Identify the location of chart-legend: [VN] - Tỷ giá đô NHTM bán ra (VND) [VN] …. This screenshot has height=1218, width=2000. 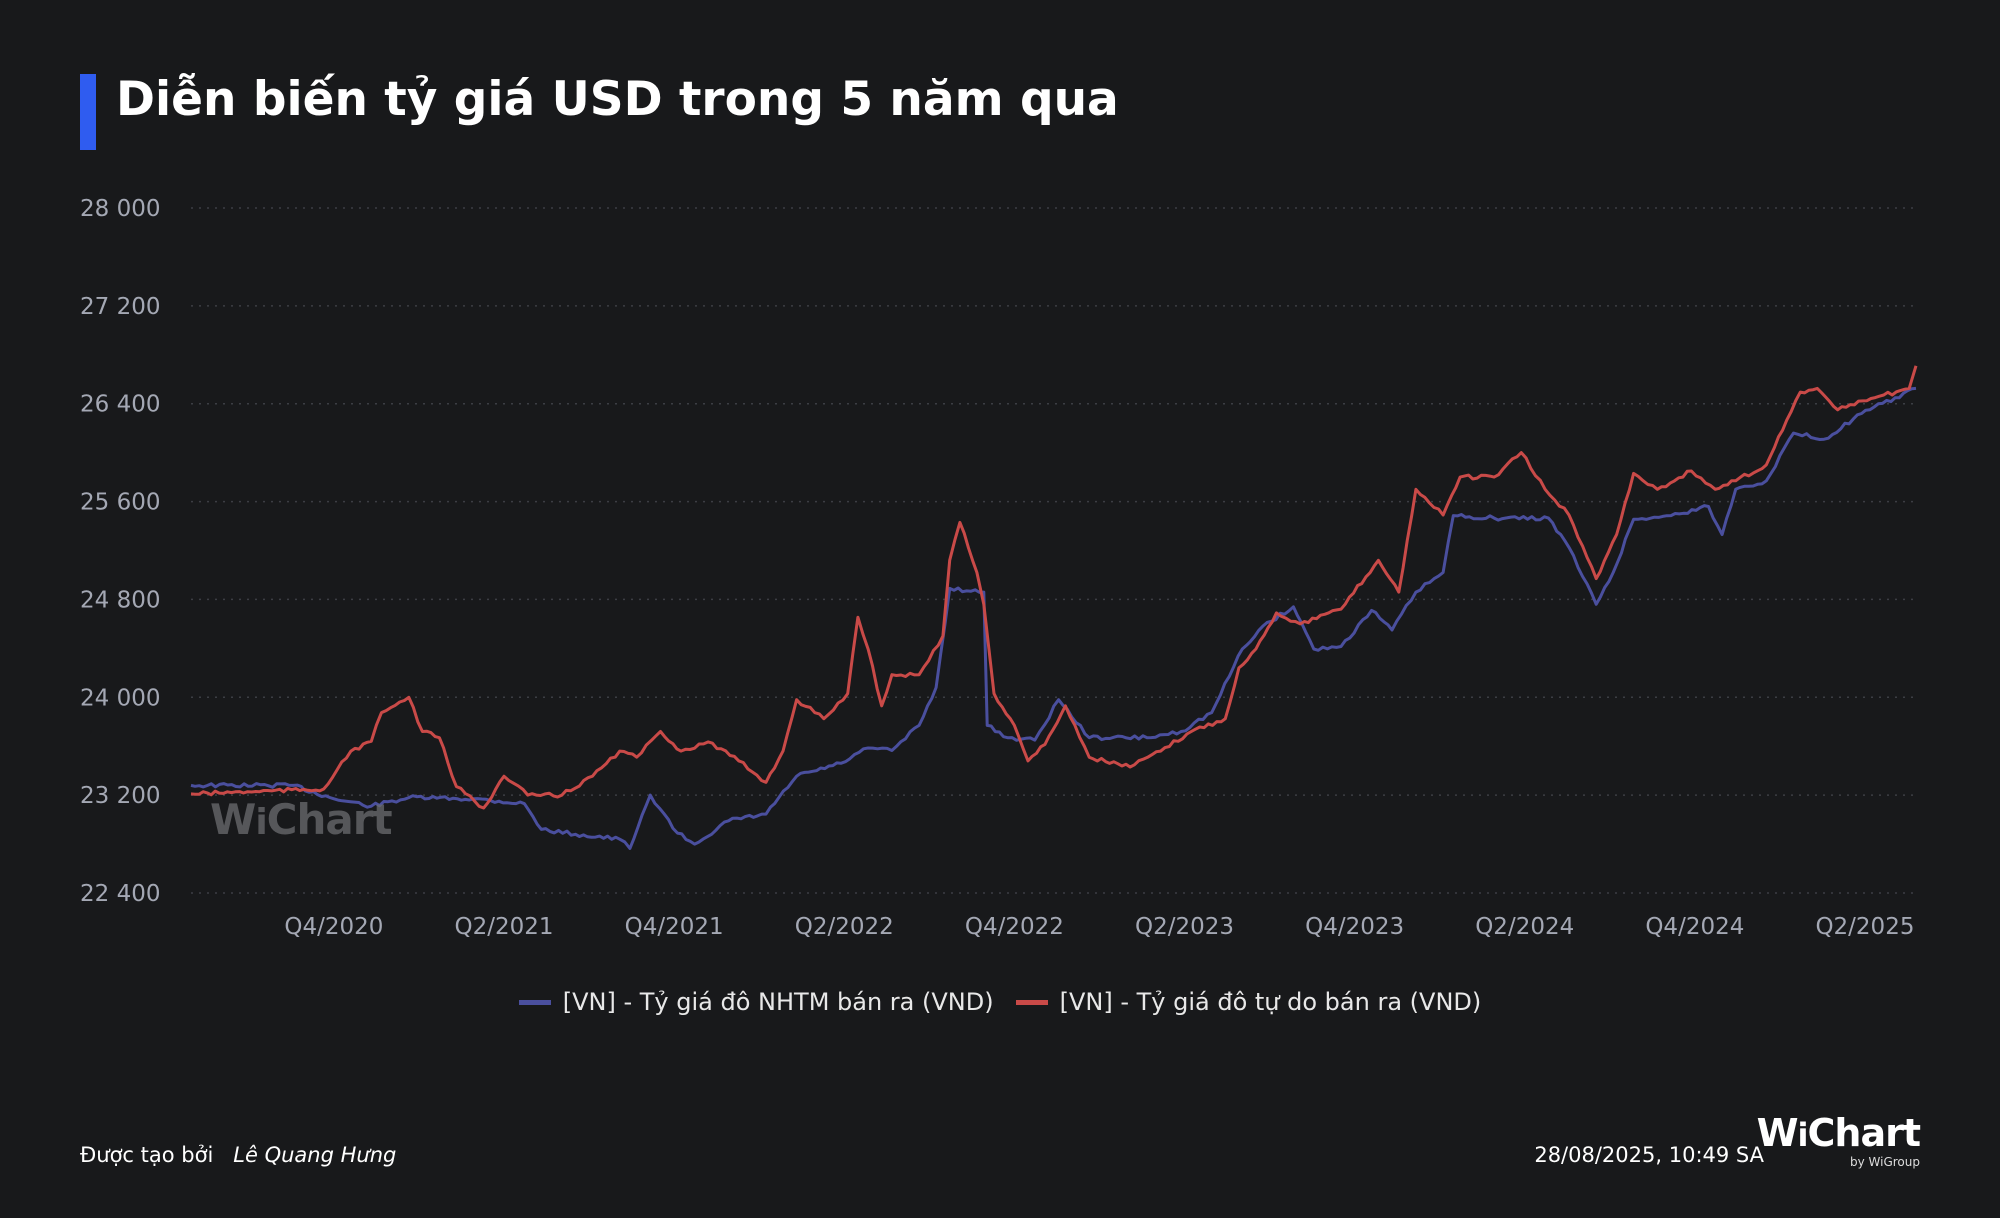
(1000, 1002).